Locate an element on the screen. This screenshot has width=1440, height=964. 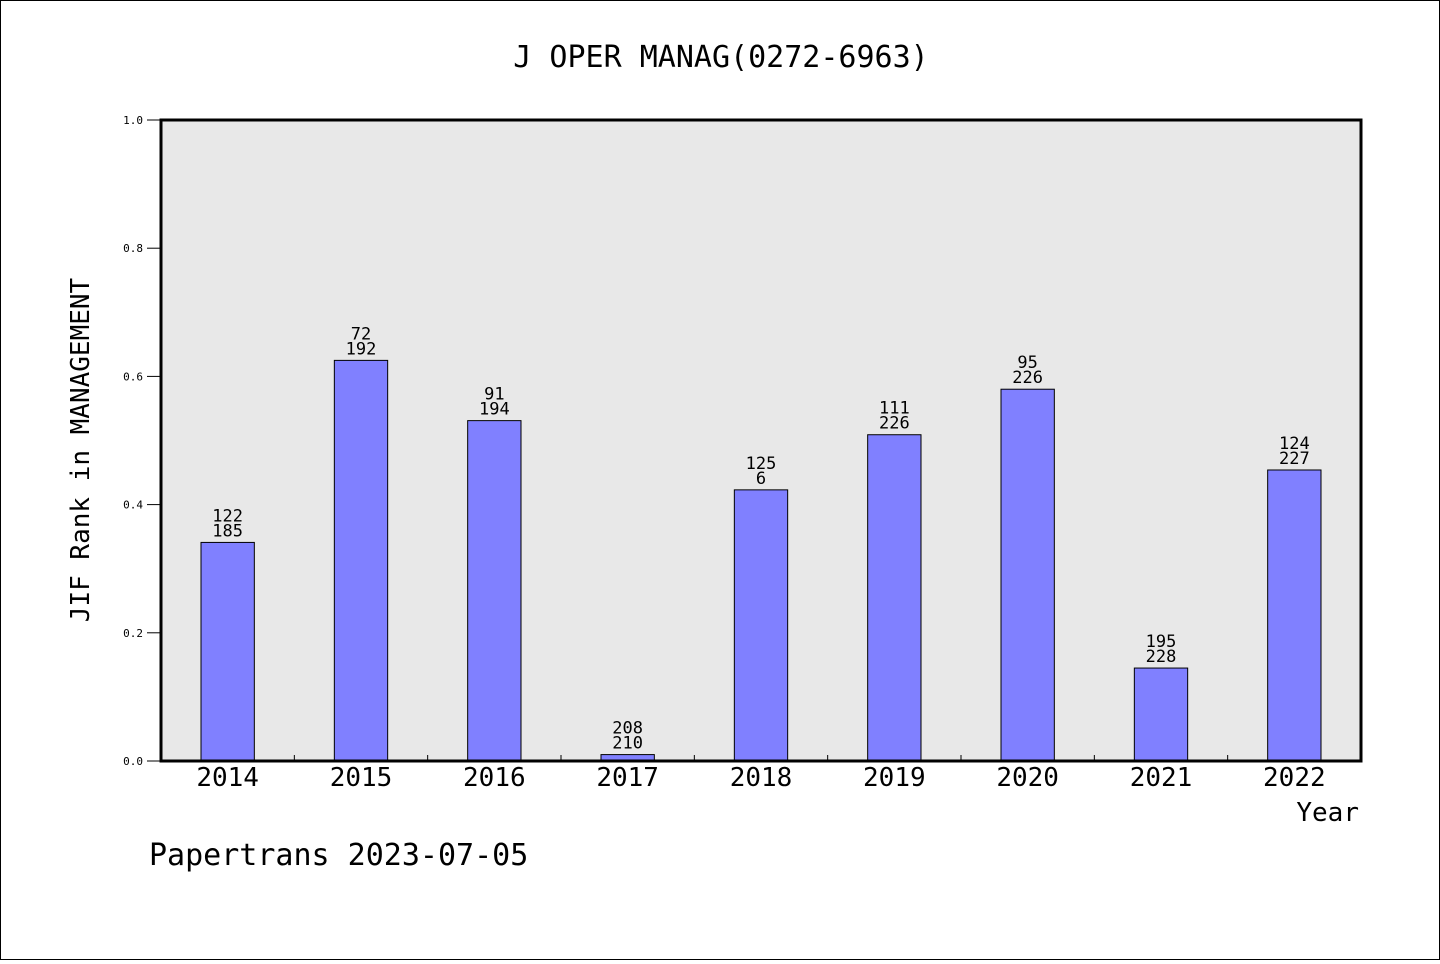
y-tick-label: 0.0 is located at coordinates (133, 761).